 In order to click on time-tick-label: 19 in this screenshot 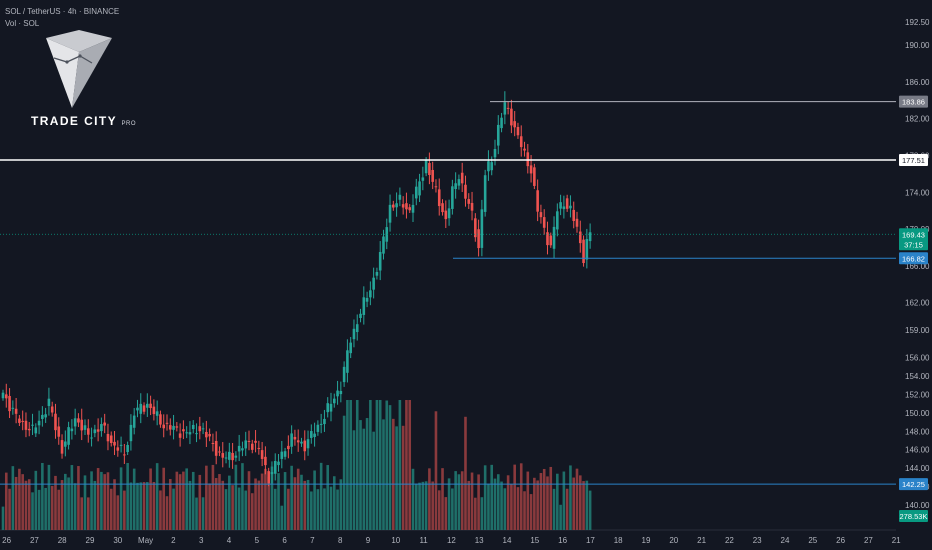, I will do `click(646, 540)`.